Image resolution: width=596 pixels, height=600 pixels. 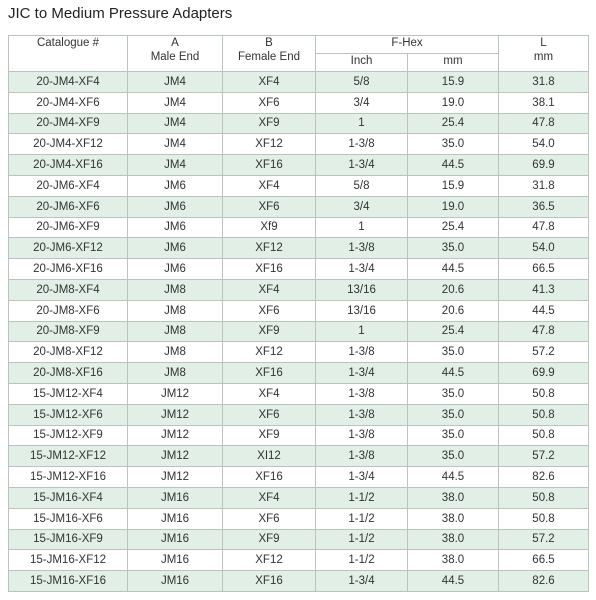 I want to click on table-row: 20-JM4-XF16 JM4 XF16 1-3/4 44.5 69.9, so click(x=298, y=165).